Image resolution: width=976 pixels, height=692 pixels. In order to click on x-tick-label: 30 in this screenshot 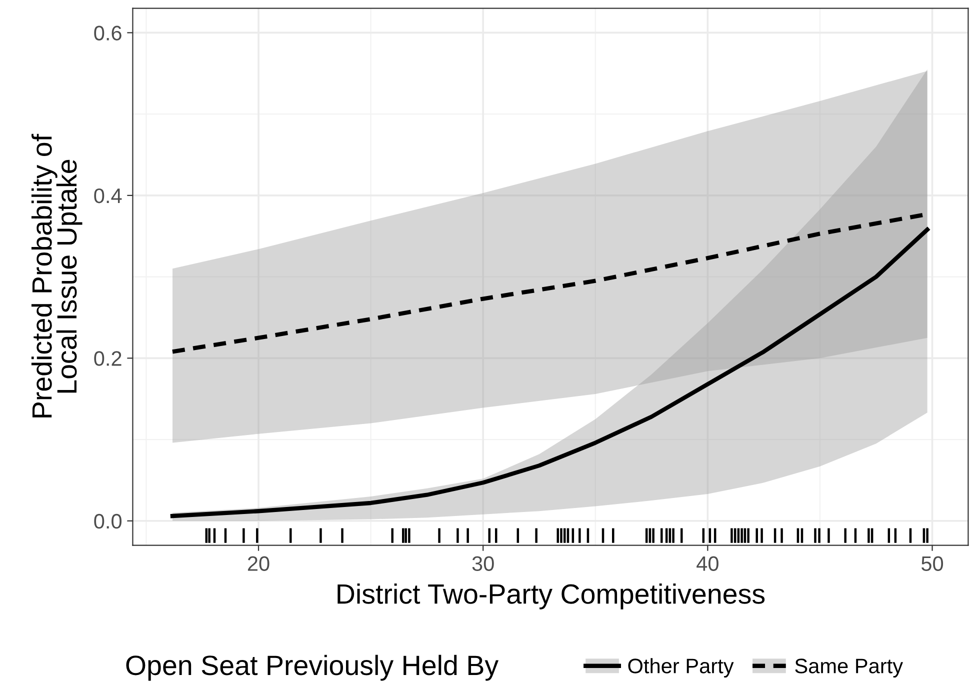, I will do `click(483, 564)`.